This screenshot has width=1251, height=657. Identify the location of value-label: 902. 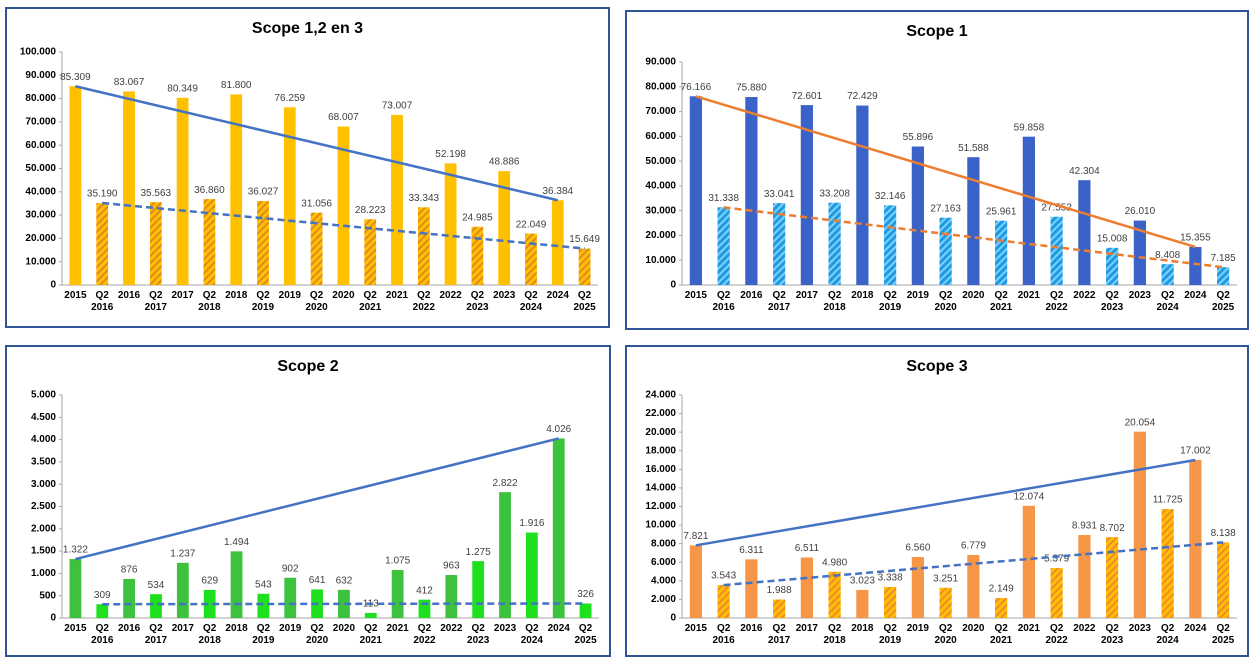
(290, 568).